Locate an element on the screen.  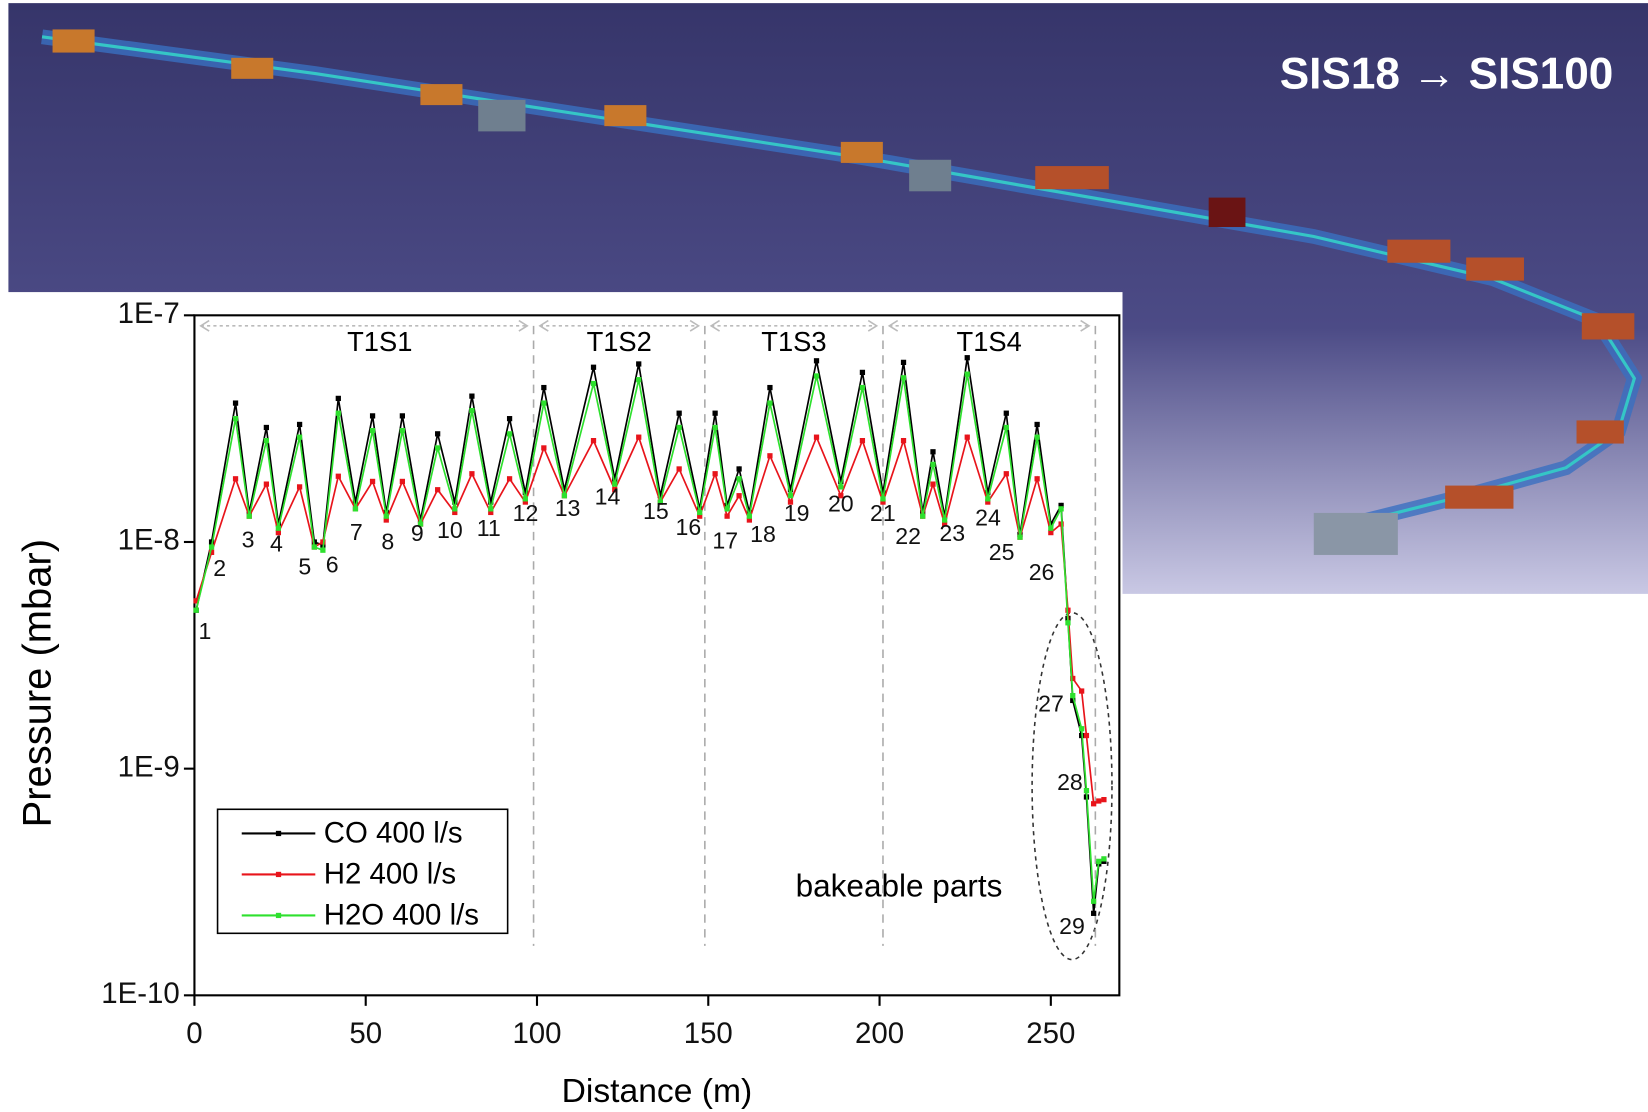
x-tick-label: 50 is located at coordinates (365, 1033).